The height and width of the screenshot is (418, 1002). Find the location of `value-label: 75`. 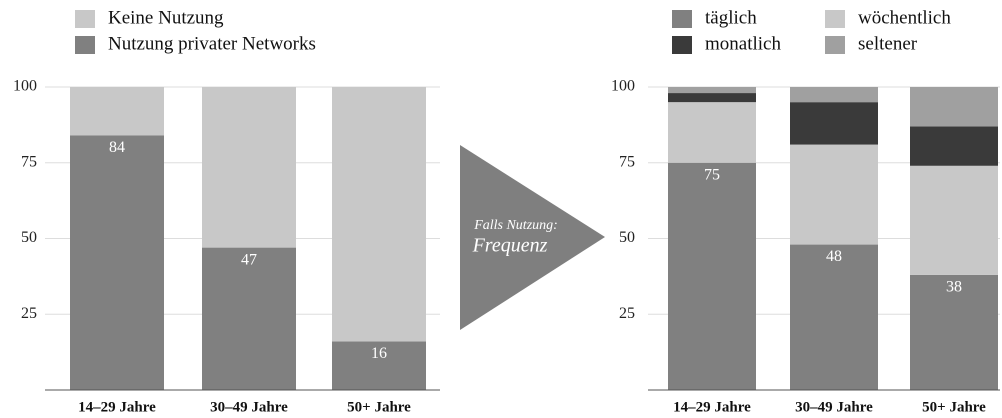

value-label: 75 is located at coordinates (712, 174).